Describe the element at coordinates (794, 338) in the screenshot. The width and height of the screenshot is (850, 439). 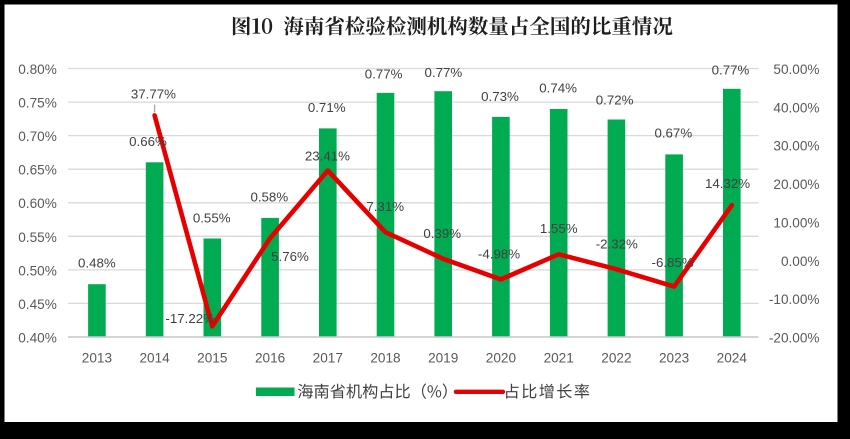
I see `svg-text: -20.00%` at that location.